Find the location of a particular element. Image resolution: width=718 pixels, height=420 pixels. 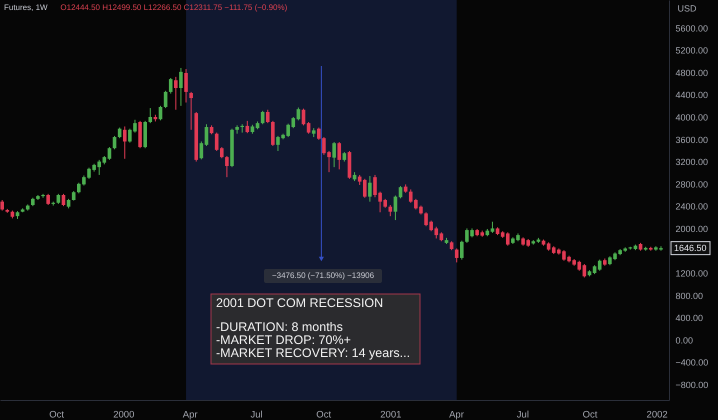

y-tick-label: −400.00 is located at coordinates (692, 363).